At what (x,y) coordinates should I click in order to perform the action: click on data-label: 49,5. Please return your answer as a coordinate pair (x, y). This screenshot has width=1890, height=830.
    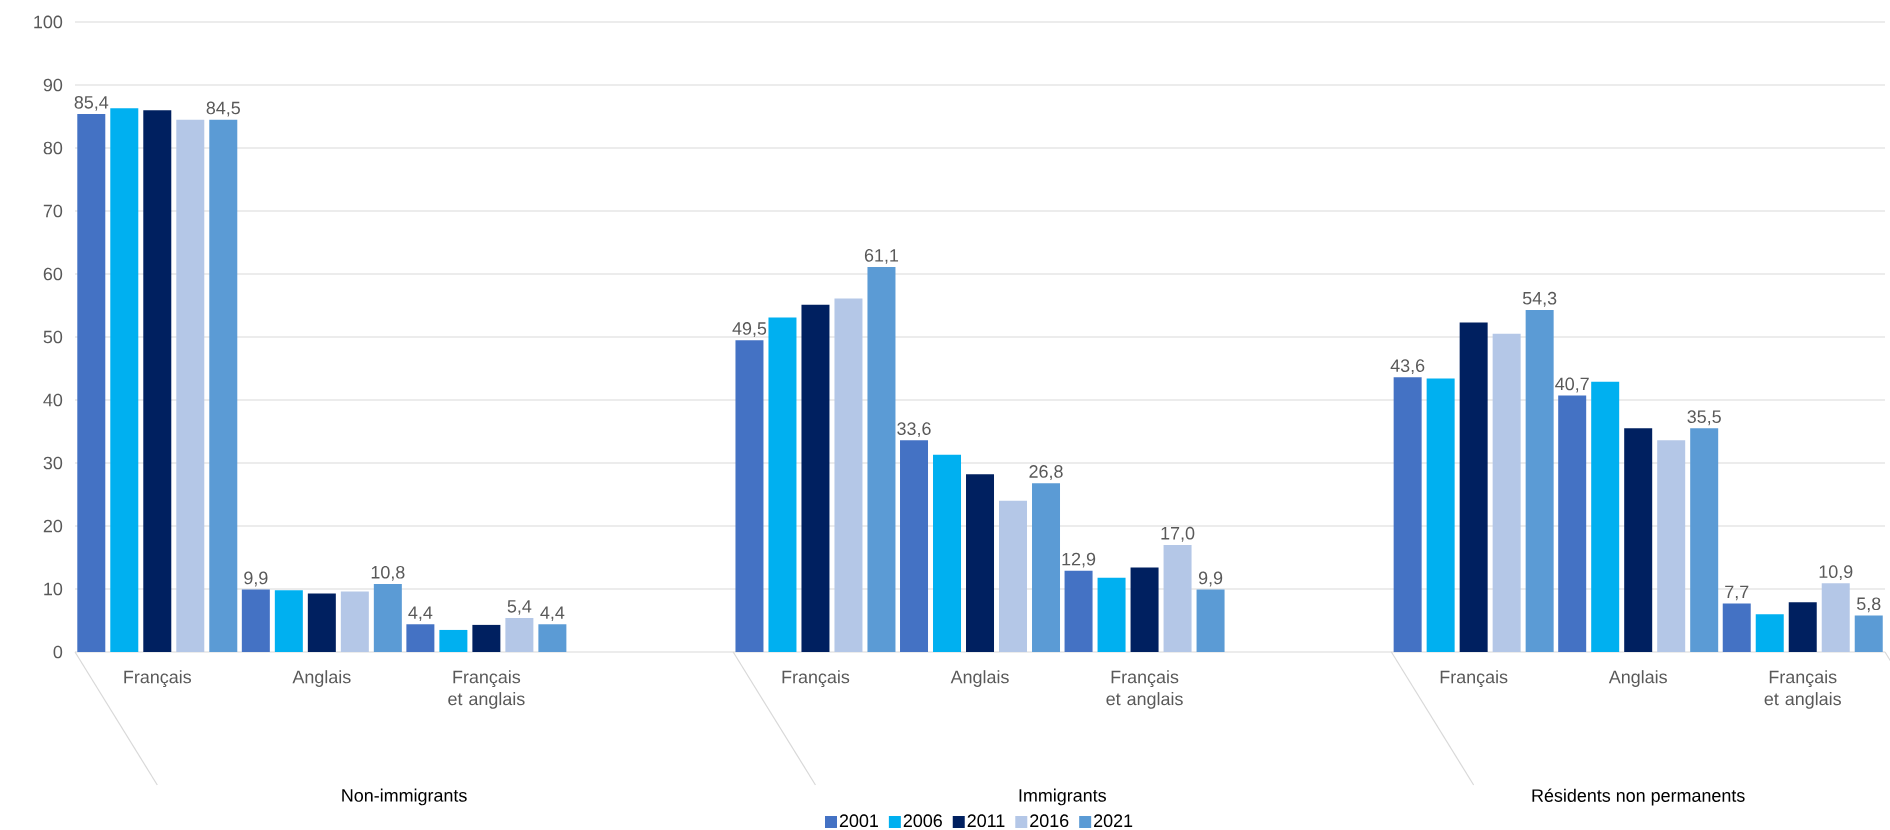
    Looking at the image, I should click on (749, 329).